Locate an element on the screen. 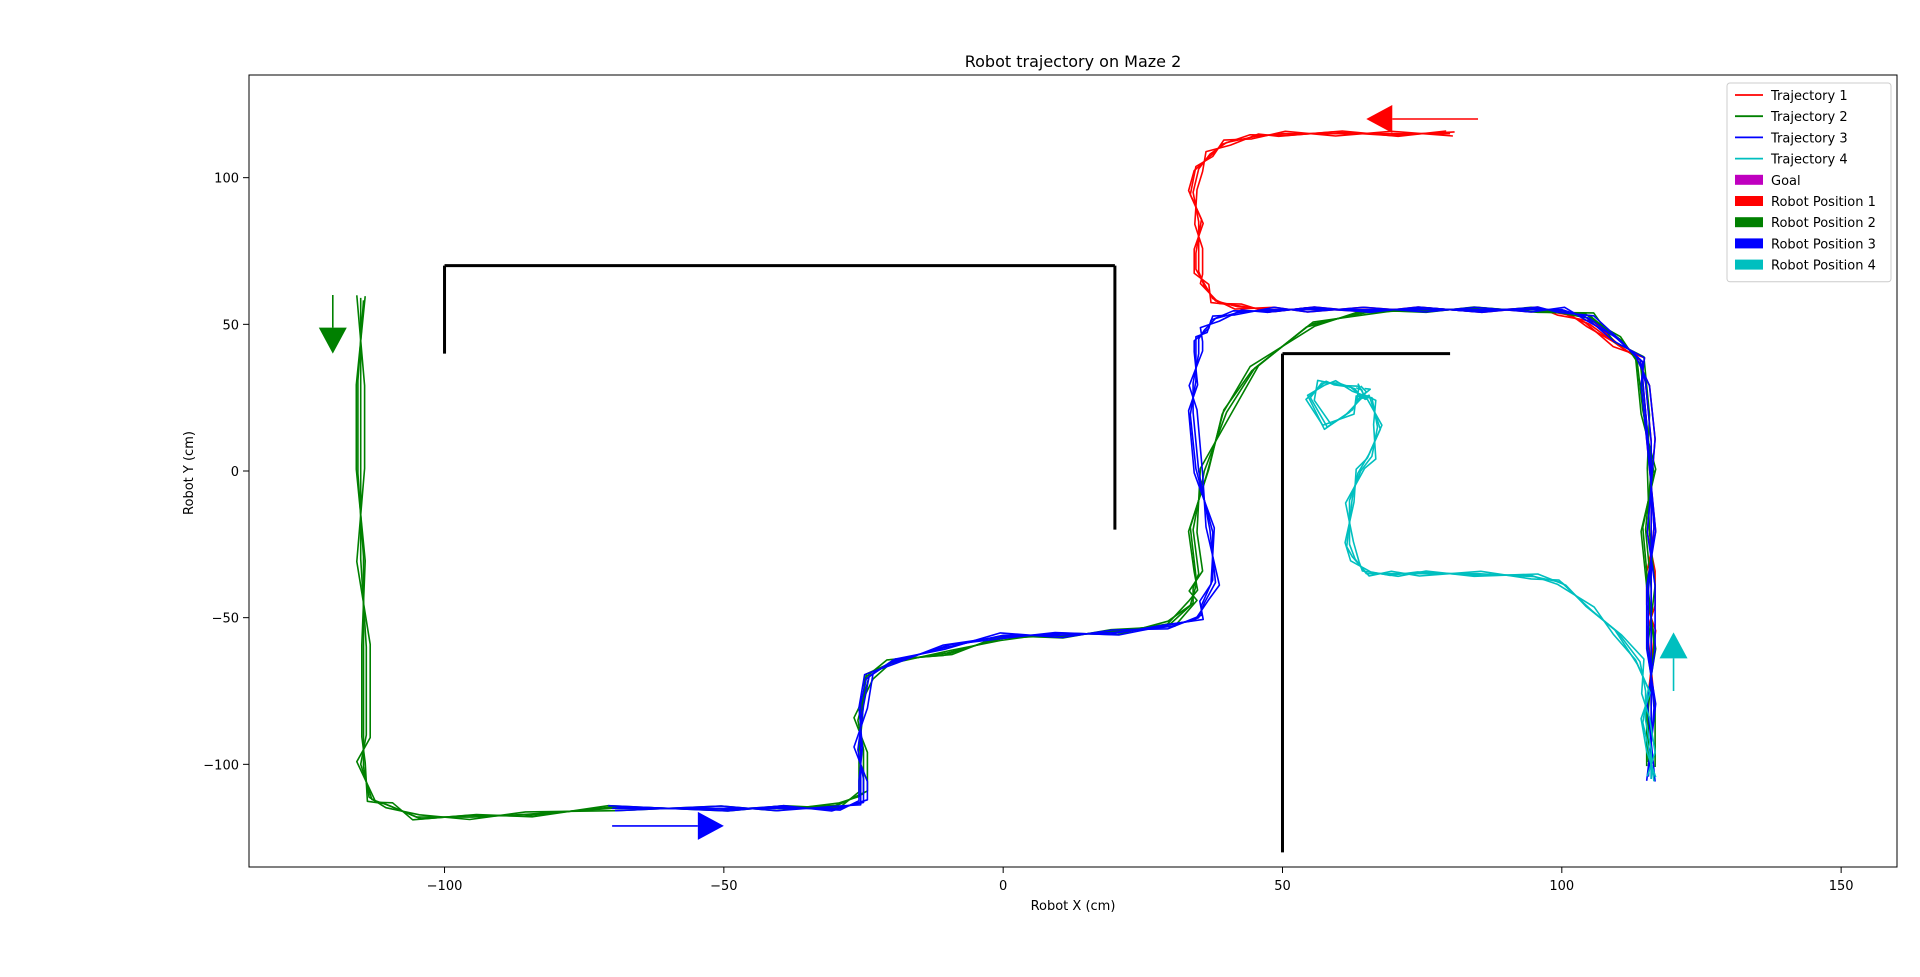 The width and height of the screenshot is (1920, 977). legend-label: Robot Position 1 is located at coordinates (1823, 202).